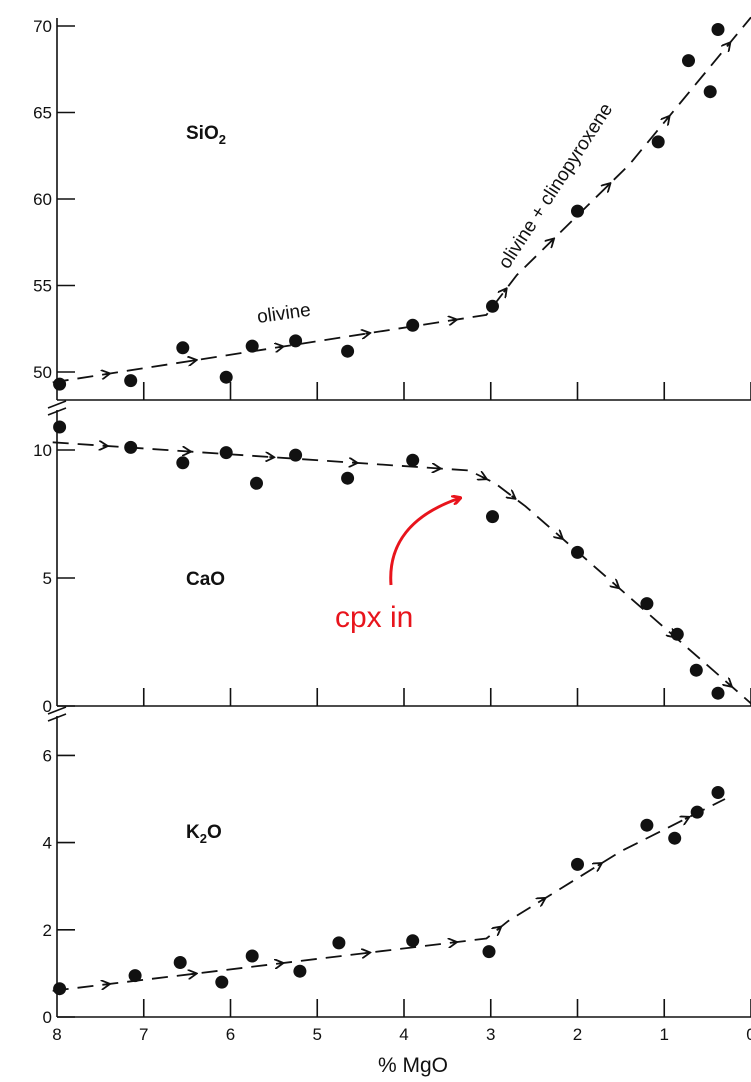  Describe the element at coordinates (413, 1065) in the screenshot. I see `x-axis-title: % MgO` at that location.